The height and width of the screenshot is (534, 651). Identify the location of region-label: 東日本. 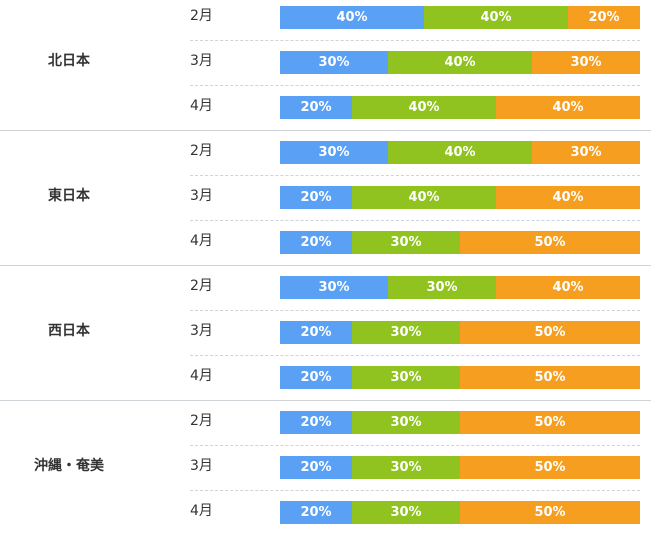
(69, 196).